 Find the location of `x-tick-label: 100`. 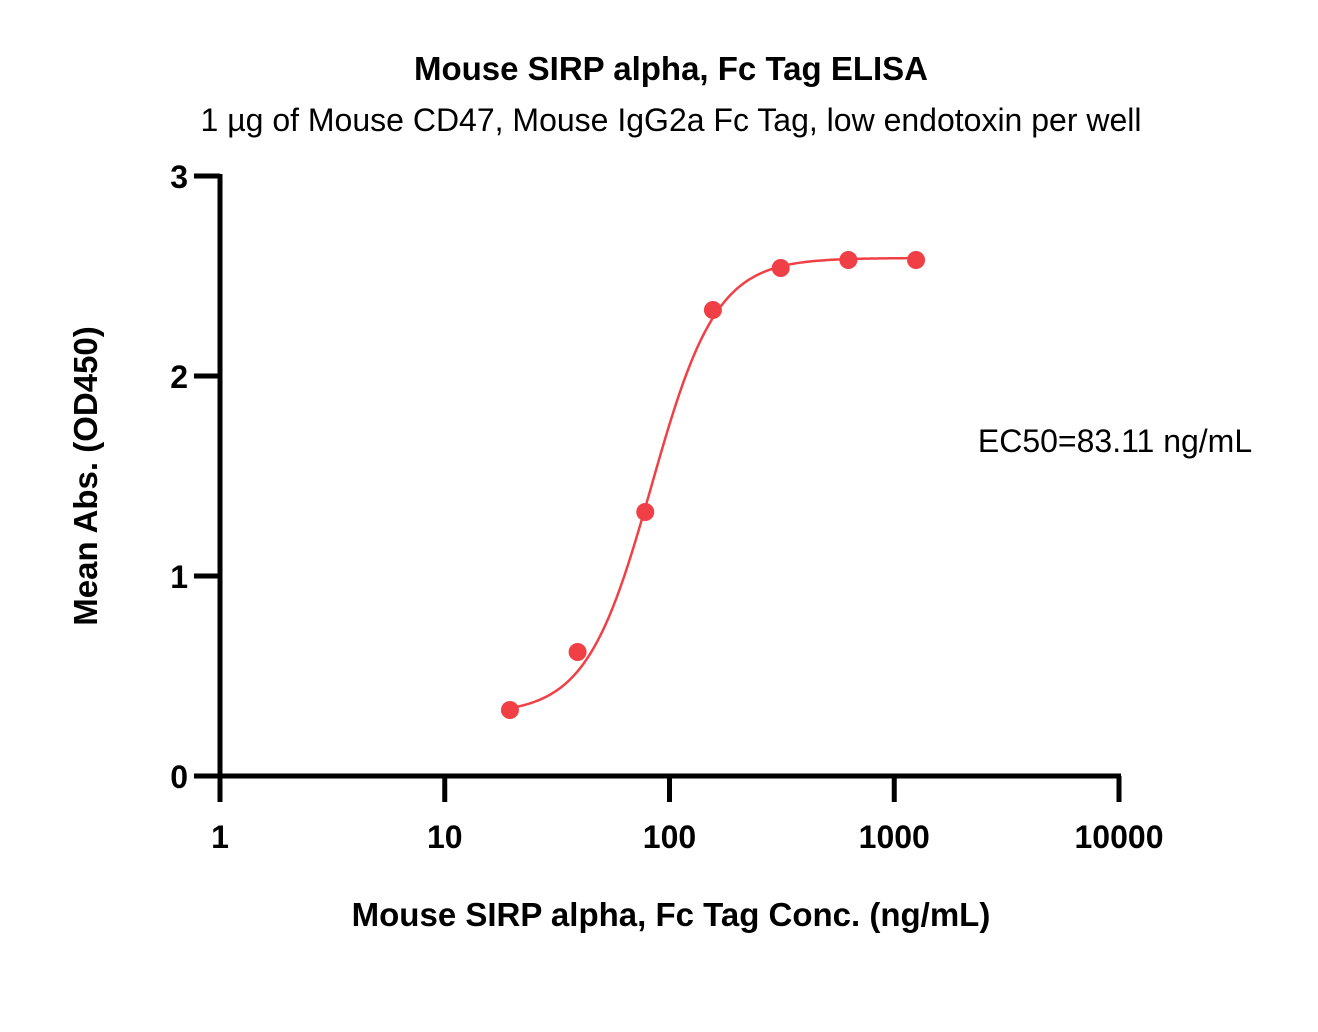

x-tick-label: 100 is located at coordinates (669, 837).